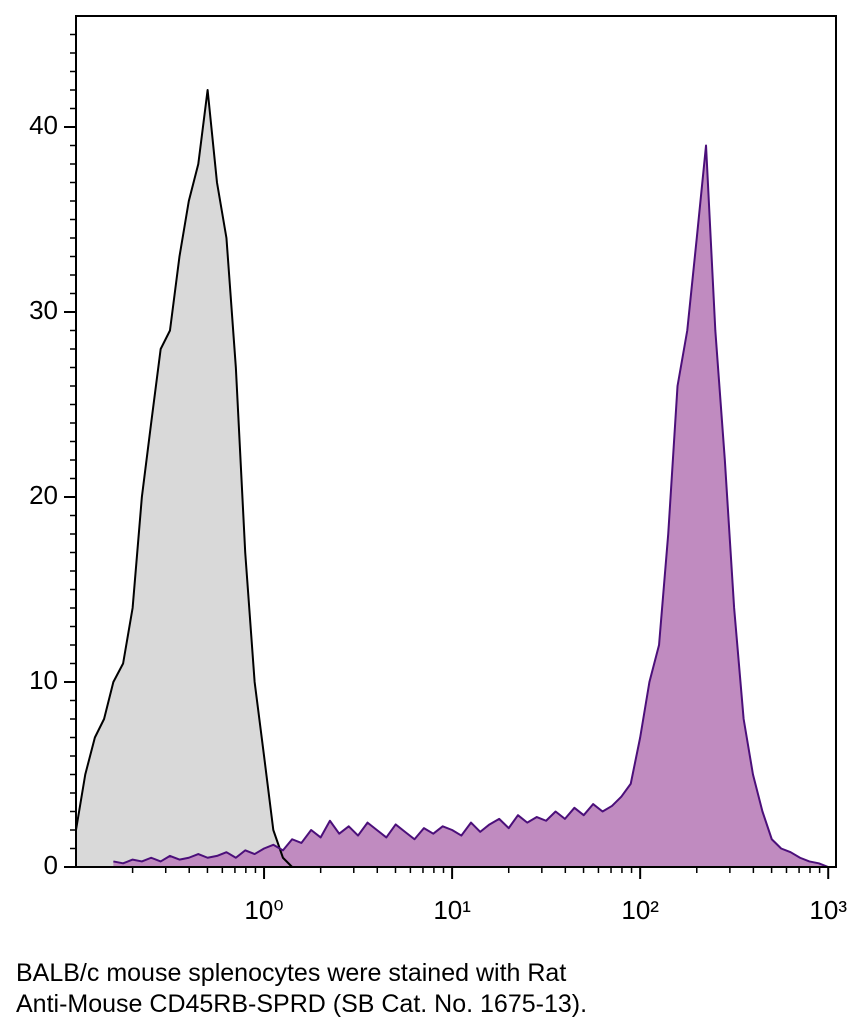 The image size is (856, 1036). Describe the element at coordinates (828, 910) in the screenshot. I see `x-tick-label: 10³` at that location.